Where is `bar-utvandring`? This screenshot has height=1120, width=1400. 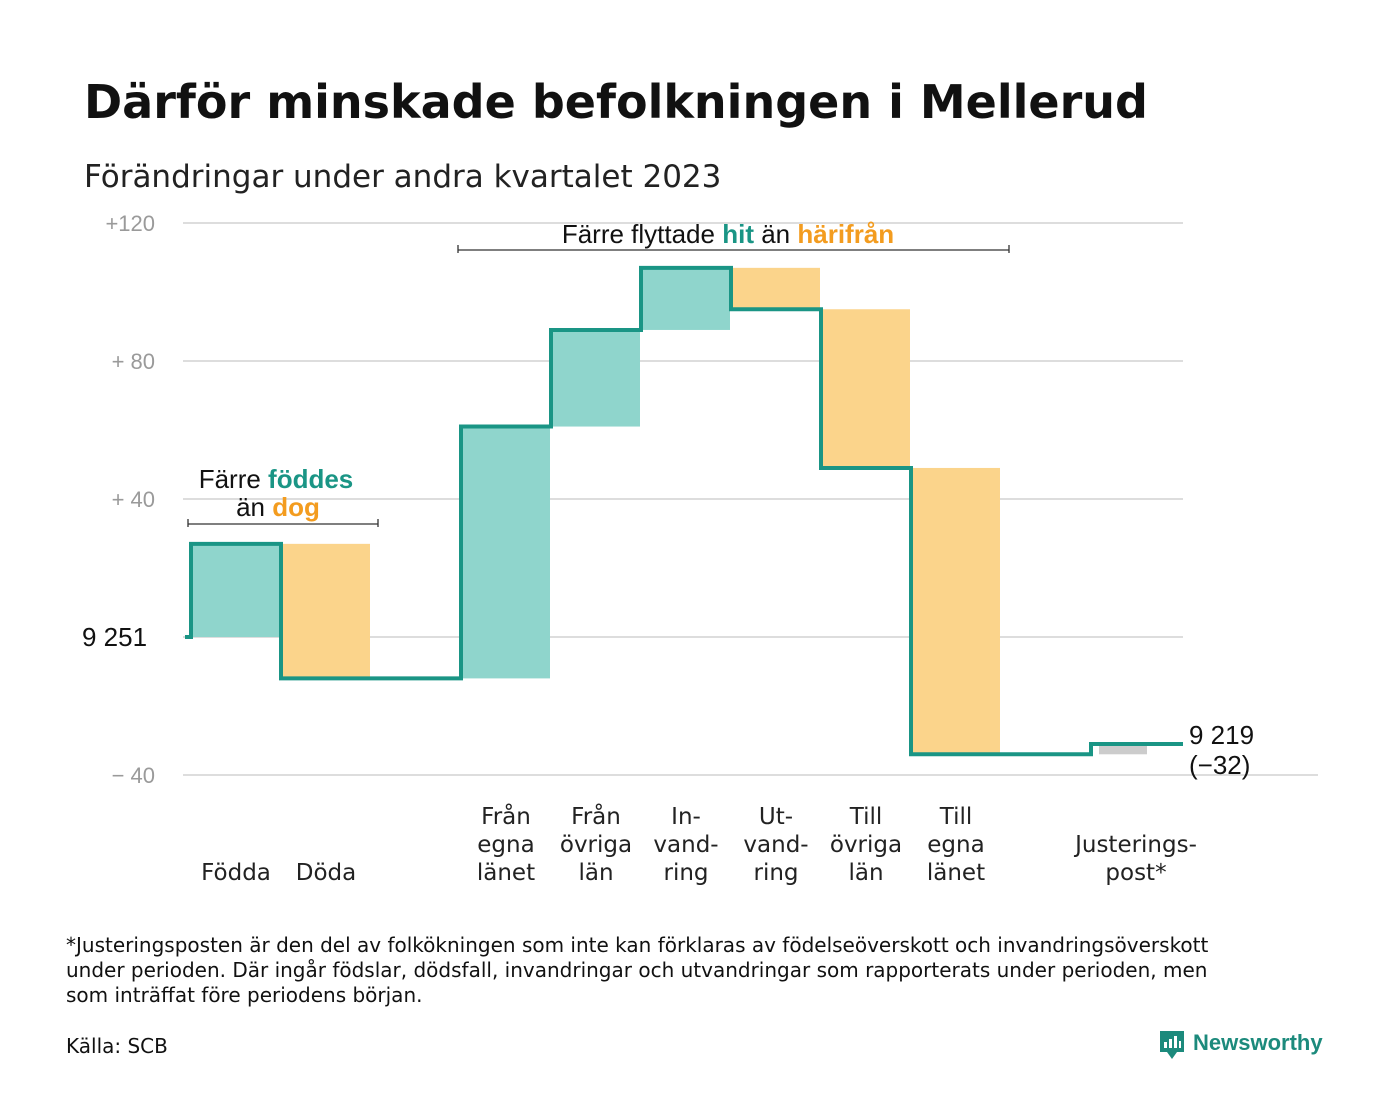 bar-utvandring is located at coordinates (776, 288).